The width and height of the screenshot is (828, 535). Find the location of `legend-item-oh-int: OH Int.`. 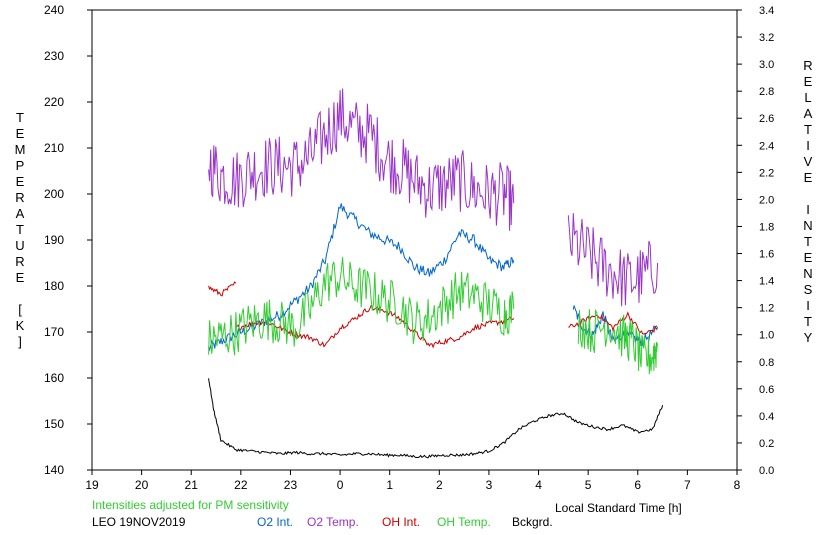

legend-item-oh-int: OH Int. is located at coordinates (401, 522).